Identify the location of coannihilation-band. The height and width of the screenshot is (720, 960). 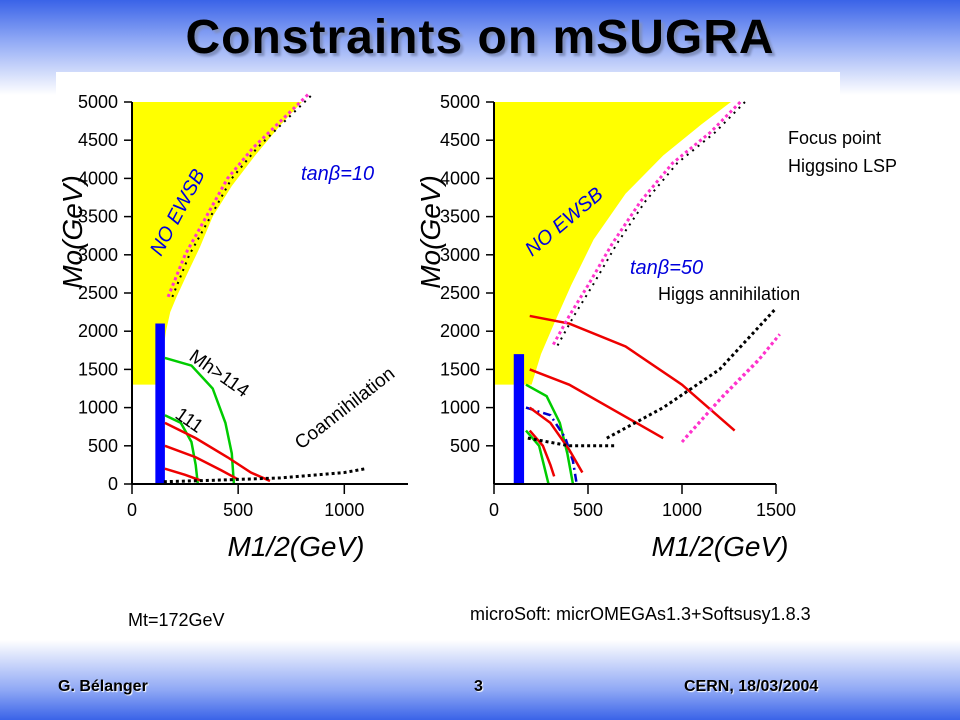
(264, 475).